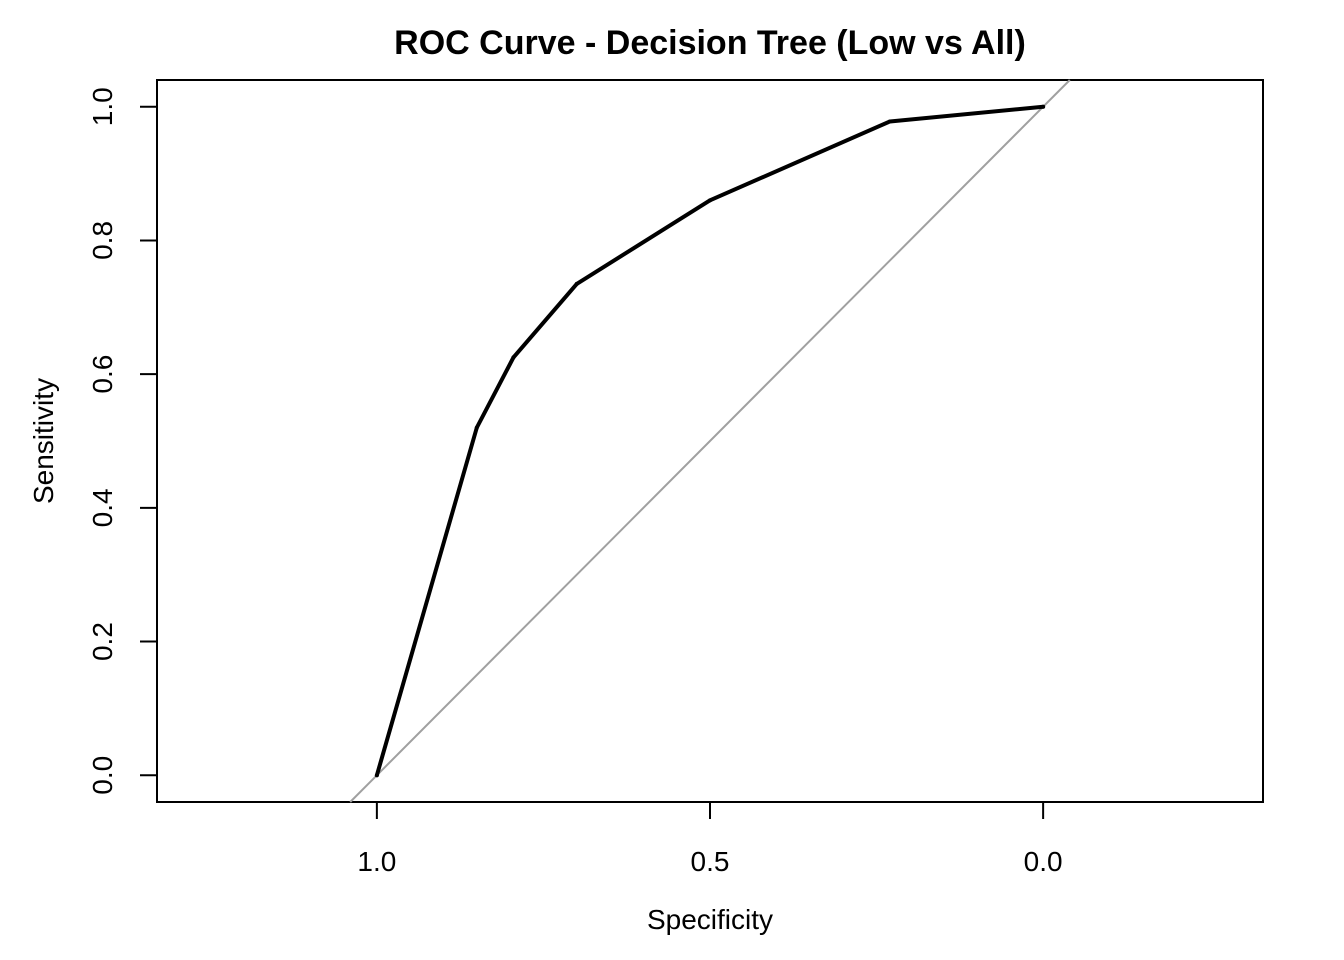 This screenshot has width=1344, height=960. What do you see at coordinates (710, 919) in the screenshot?
I see `x-axis-label: Specificity` at bounding box center [710, 919].